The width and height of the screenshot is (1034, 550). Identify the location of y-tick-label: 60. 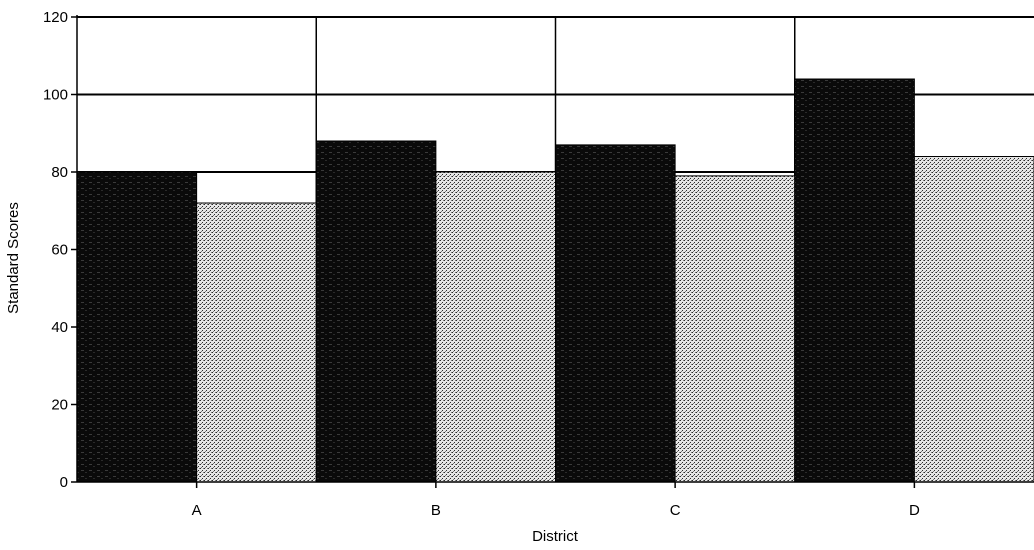
(59, 250).